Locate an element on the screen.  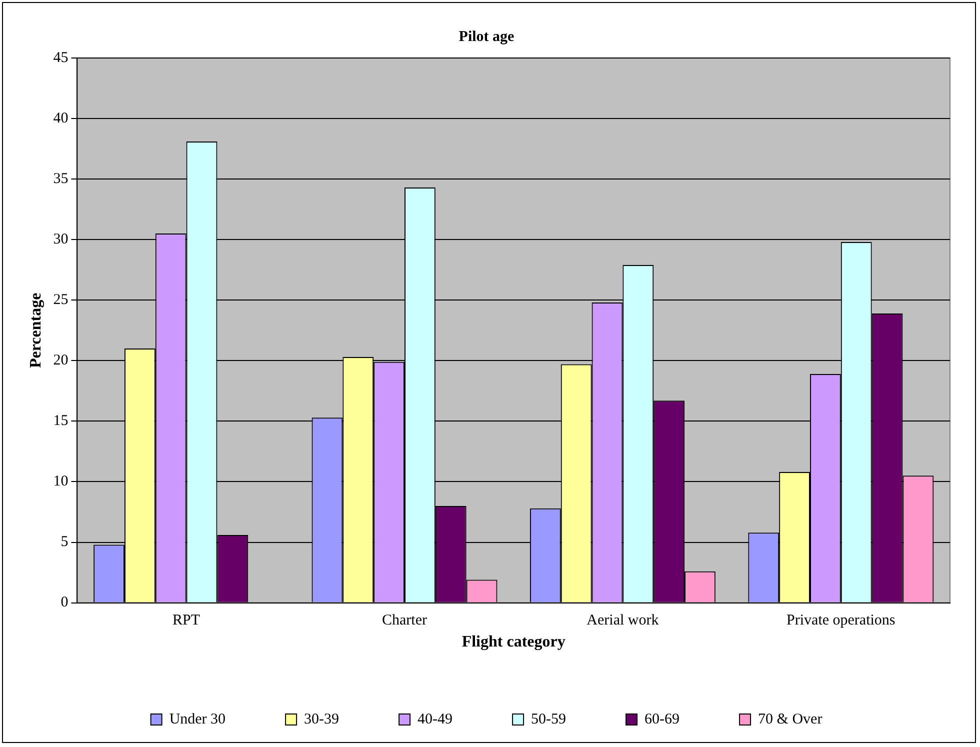
y-axis-title: Percentage is located at coordinates (36, 330).